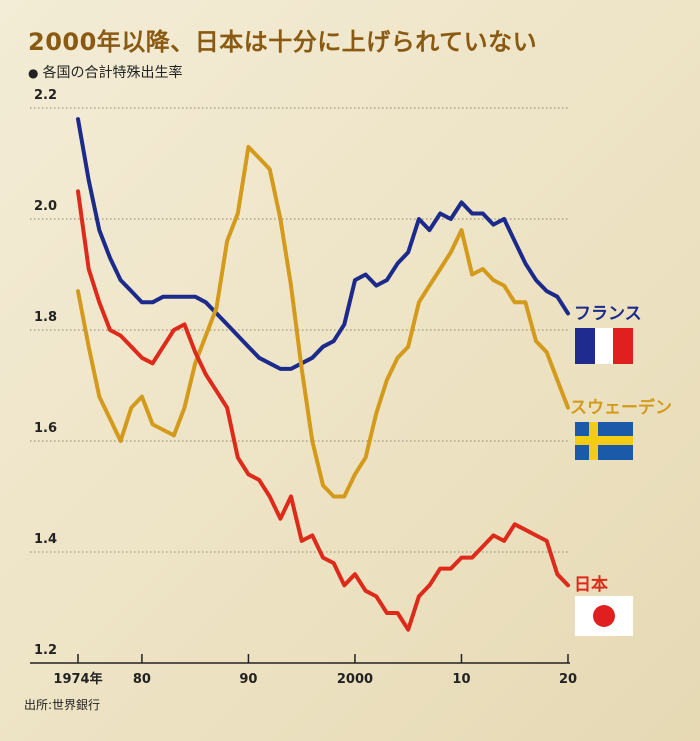 The image size is (700, 741). I want to click on x-tick-label-1980: 80, so click(142, 679).